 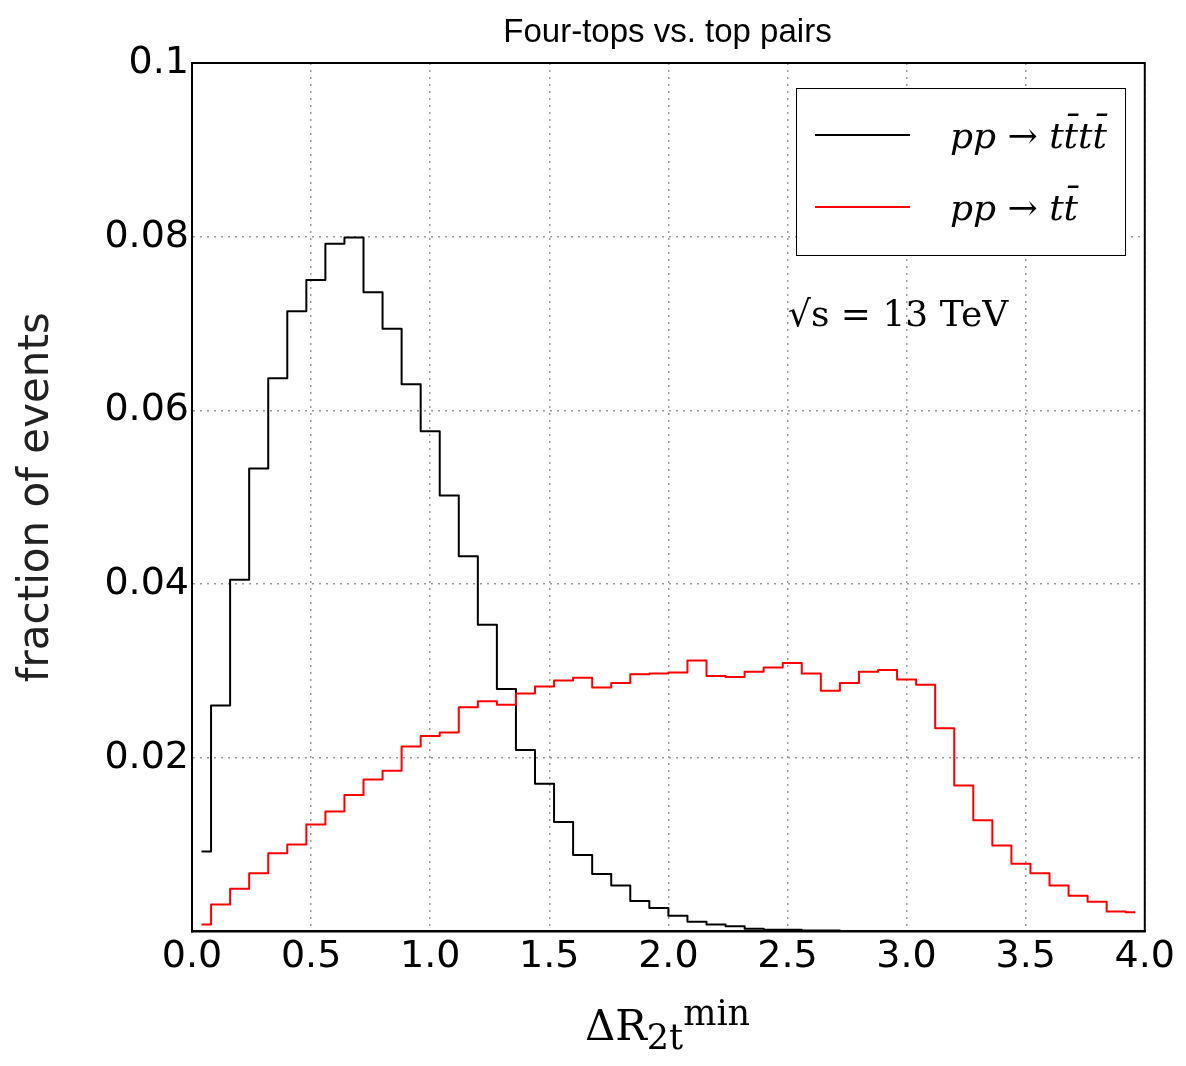 What do you see at coordinates (898, 313) in the screenshot?
I see `annotation: √s = 13 TeV` at bounding box center [898, 313].